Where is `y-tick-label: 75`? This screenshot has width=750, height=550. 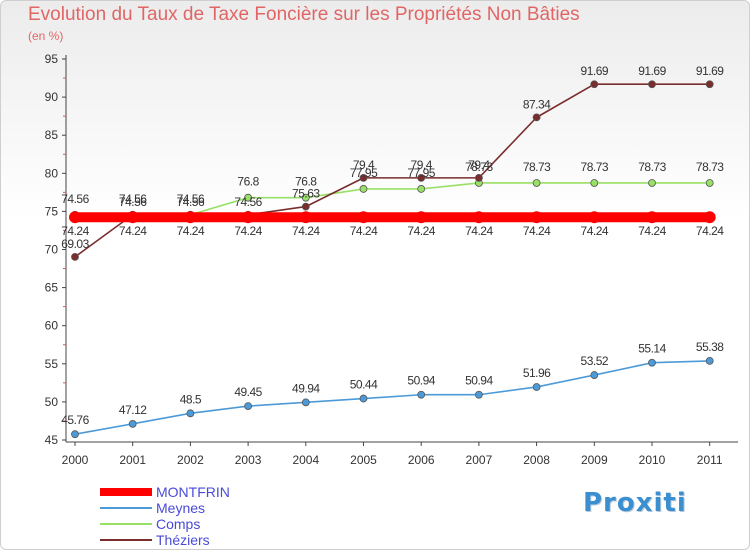
y-tick-label: 75 is located at coordinates (52, 211).